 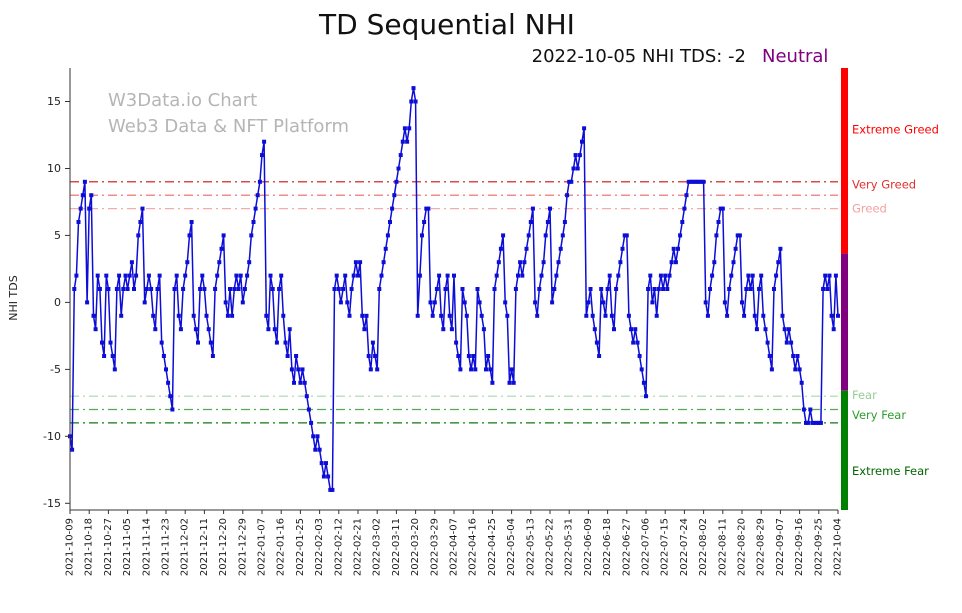 What do you see at coordinates (795, 56) in the screenshot?
I see `subtitle-status: Neutral` at bounding box center [795, 56].